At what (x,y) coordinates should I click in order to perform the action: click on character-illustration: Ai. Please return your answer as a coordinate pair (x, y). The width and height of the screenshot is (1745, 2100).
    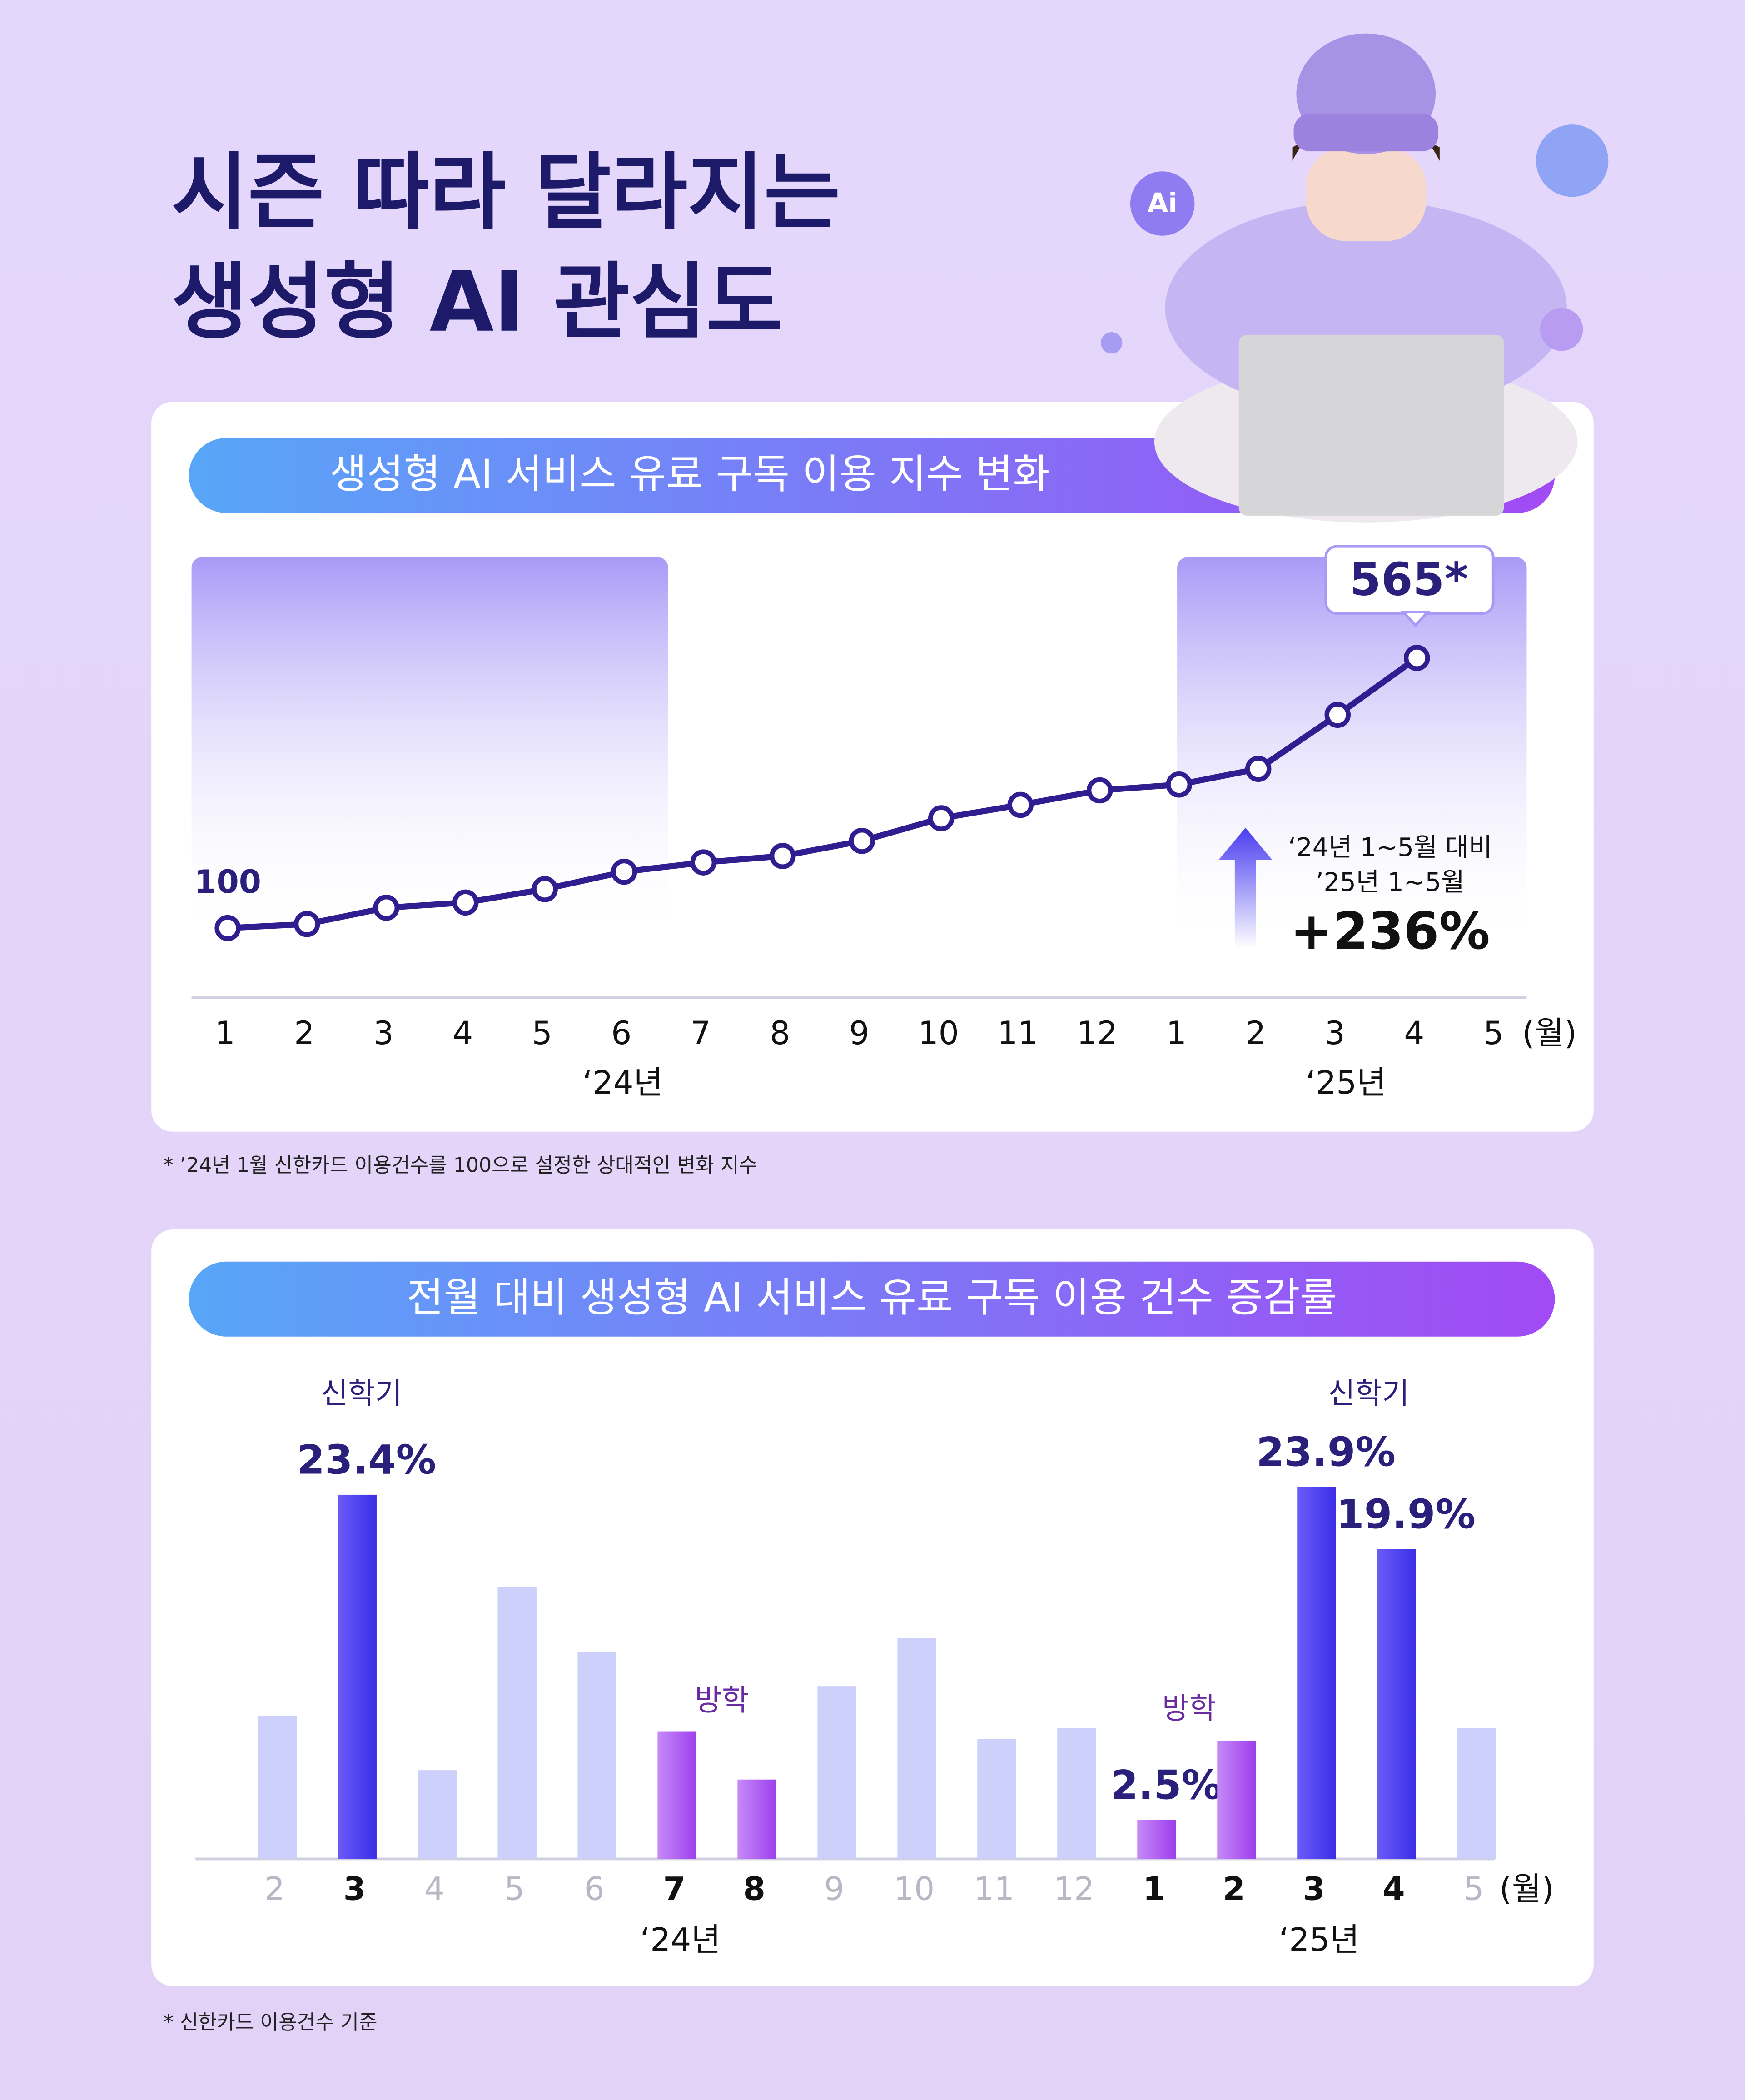
    Looking at the image, I should click on (1355, 278).